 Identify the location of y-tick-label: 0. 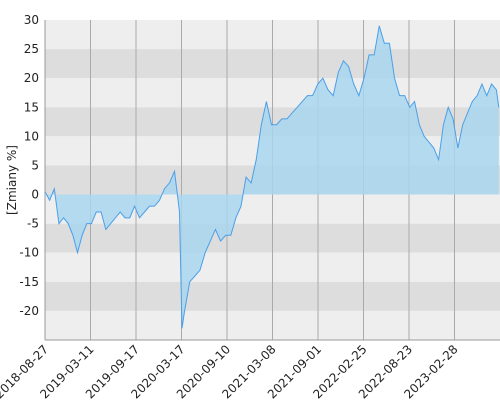
(35, 195).